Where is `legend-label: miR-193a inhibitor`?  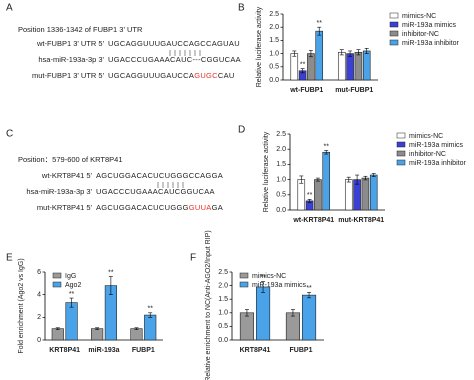 legend-label: miR-193a inhibitor is located at coordinates (430, 43).